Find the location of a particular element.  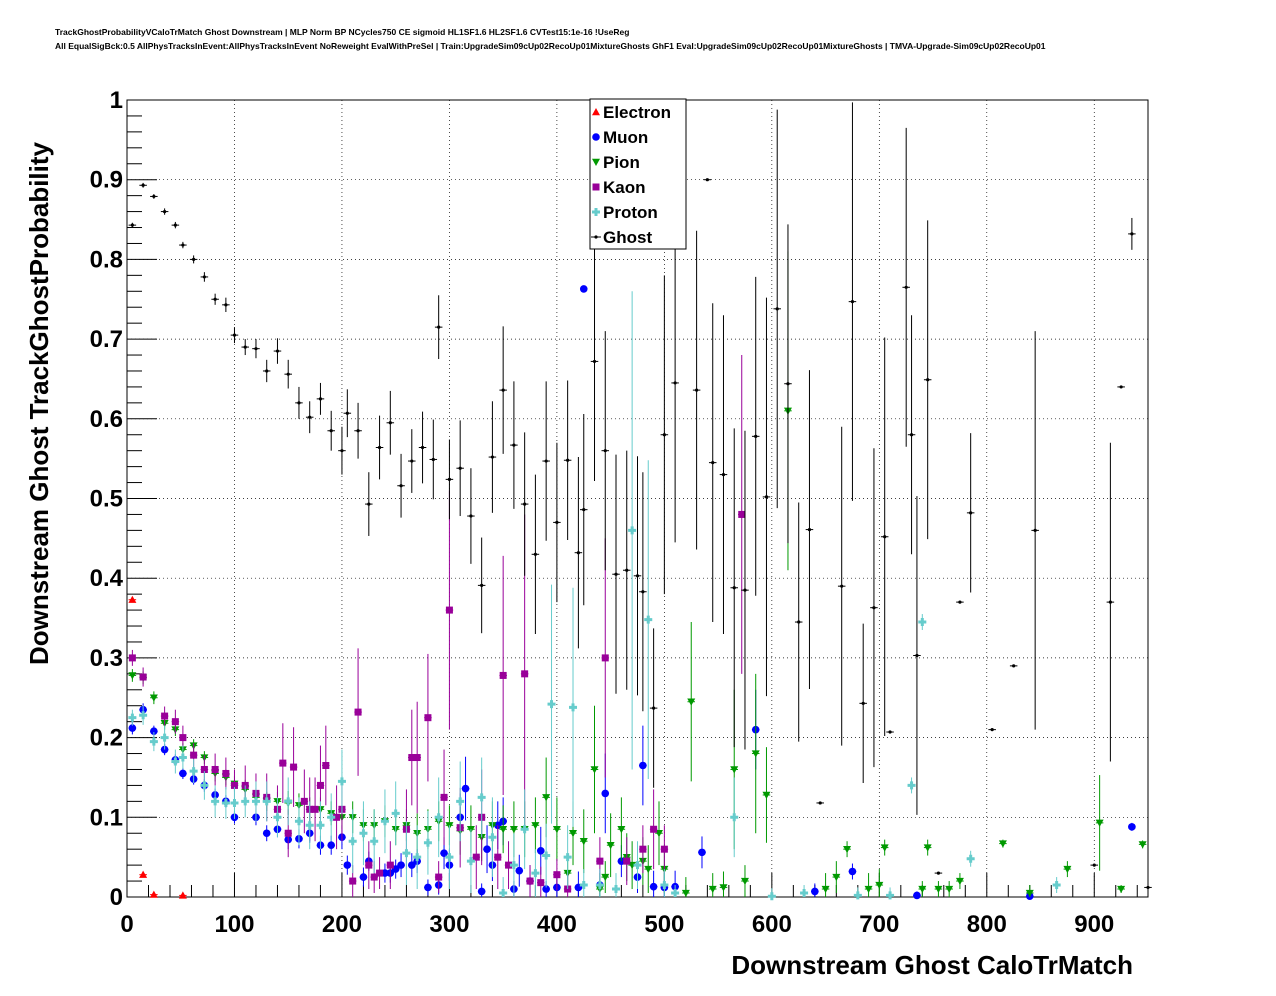

series-electron is located at coordinates (157, 747).